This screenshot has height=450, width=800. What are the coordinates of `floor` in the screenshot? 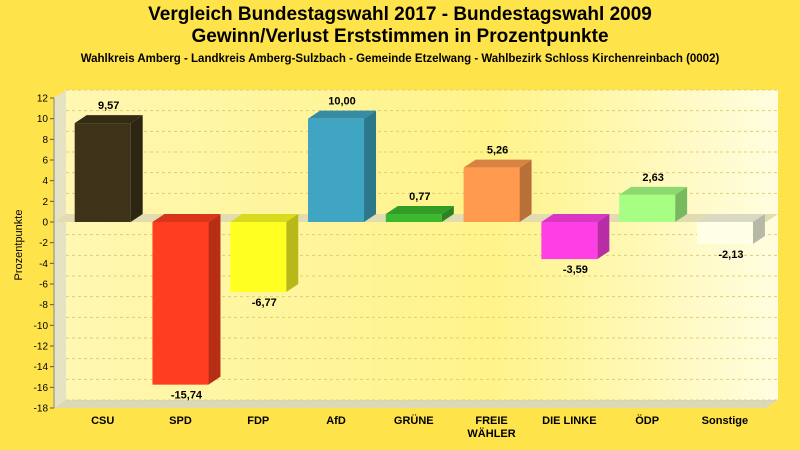 It's located at (416, 404).